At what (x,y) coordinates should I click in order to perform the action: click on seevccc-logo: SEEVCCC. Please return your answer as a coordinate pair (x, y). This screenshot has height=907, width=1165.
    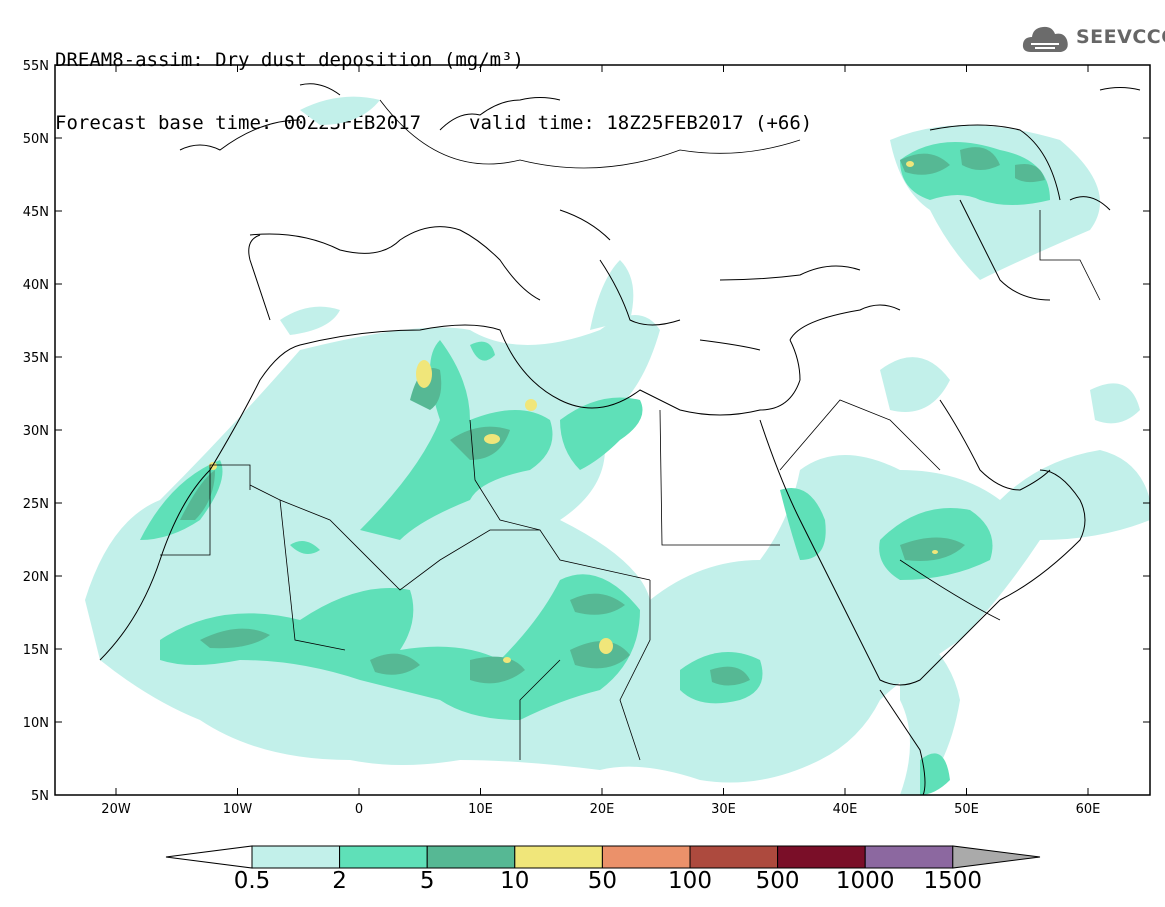
    Looking at the image, I should click on (1093, 40).